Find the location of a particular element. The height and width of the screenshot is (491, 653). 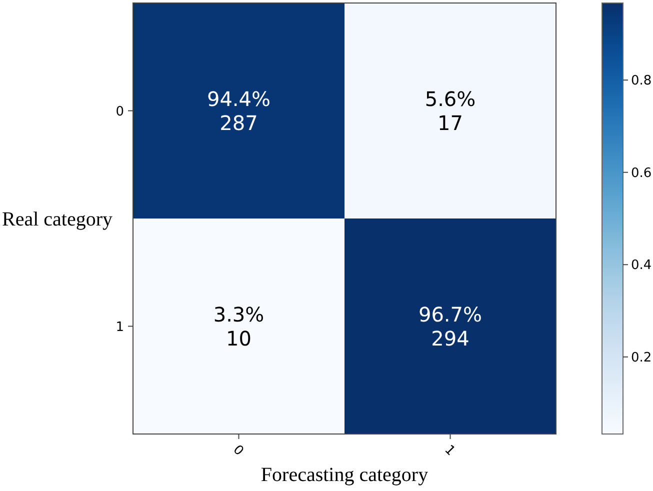

data-label: 5.6% 17 is located at coordinates (450, 110).